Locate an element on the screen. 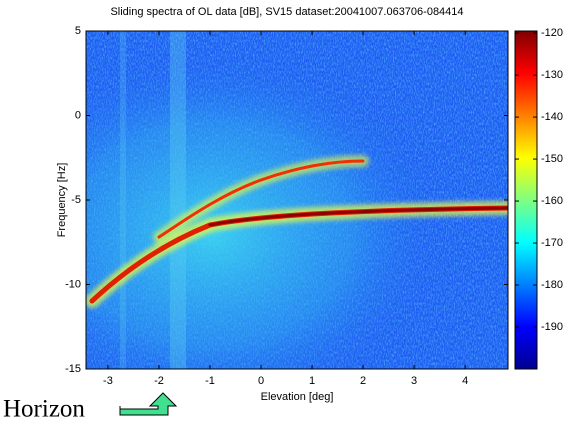 The width and height of the screenshot is (566, 433). y-tick-label: -5 is located at coordinates (76, 200).